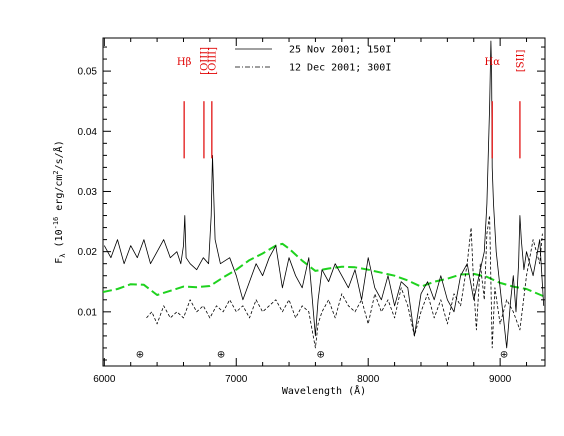  Describe the element at coordinates (88, 252) in the screenshot. I see `y-tick-label: 0.02` at that location.